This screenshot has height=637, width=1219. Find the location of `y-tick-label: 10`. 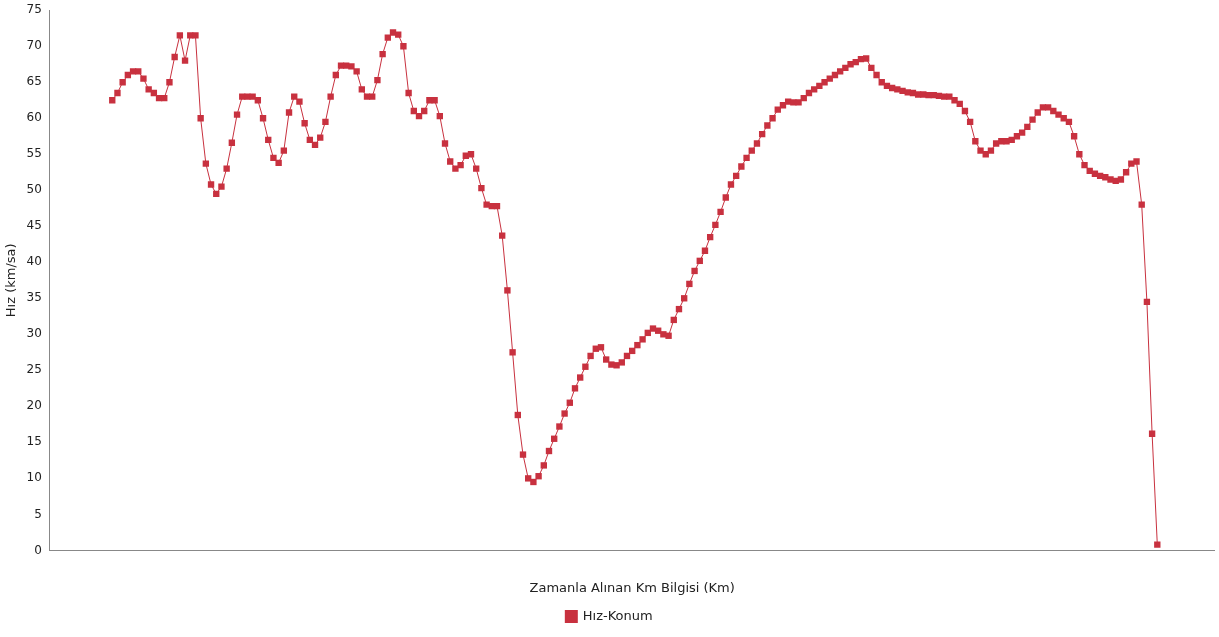

y-tick-label: 10 is located at coordinates (34, 477).